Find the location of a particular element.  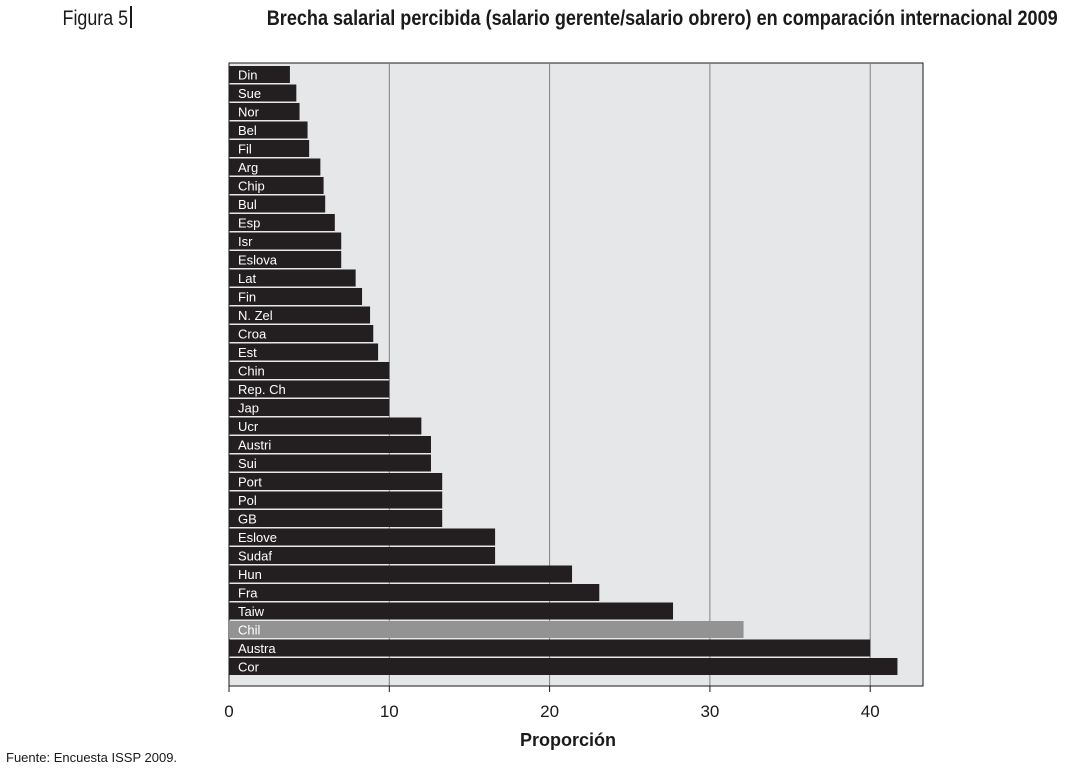

bar-label-rep-ch: Rep. Ch is located at coordinates (262, 389).